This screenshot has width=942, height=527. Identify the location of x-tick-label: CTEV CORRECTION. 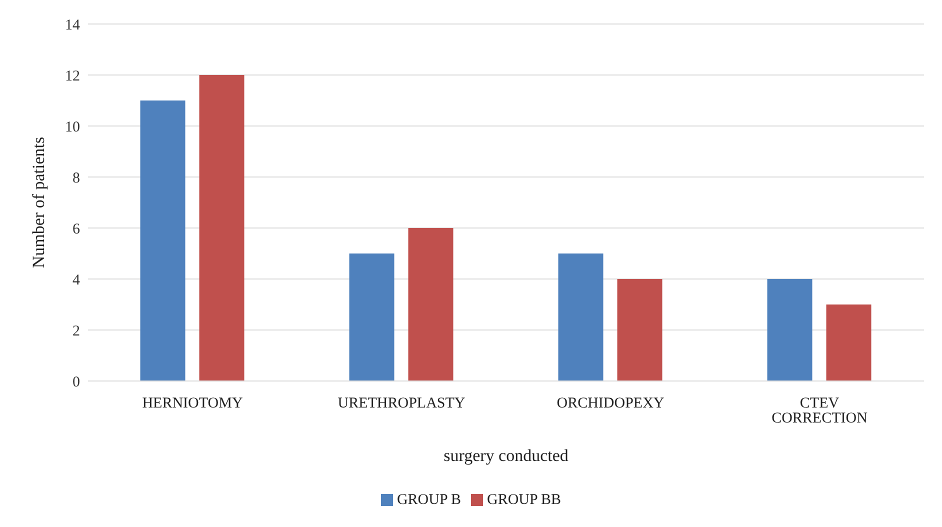
(820, 411).